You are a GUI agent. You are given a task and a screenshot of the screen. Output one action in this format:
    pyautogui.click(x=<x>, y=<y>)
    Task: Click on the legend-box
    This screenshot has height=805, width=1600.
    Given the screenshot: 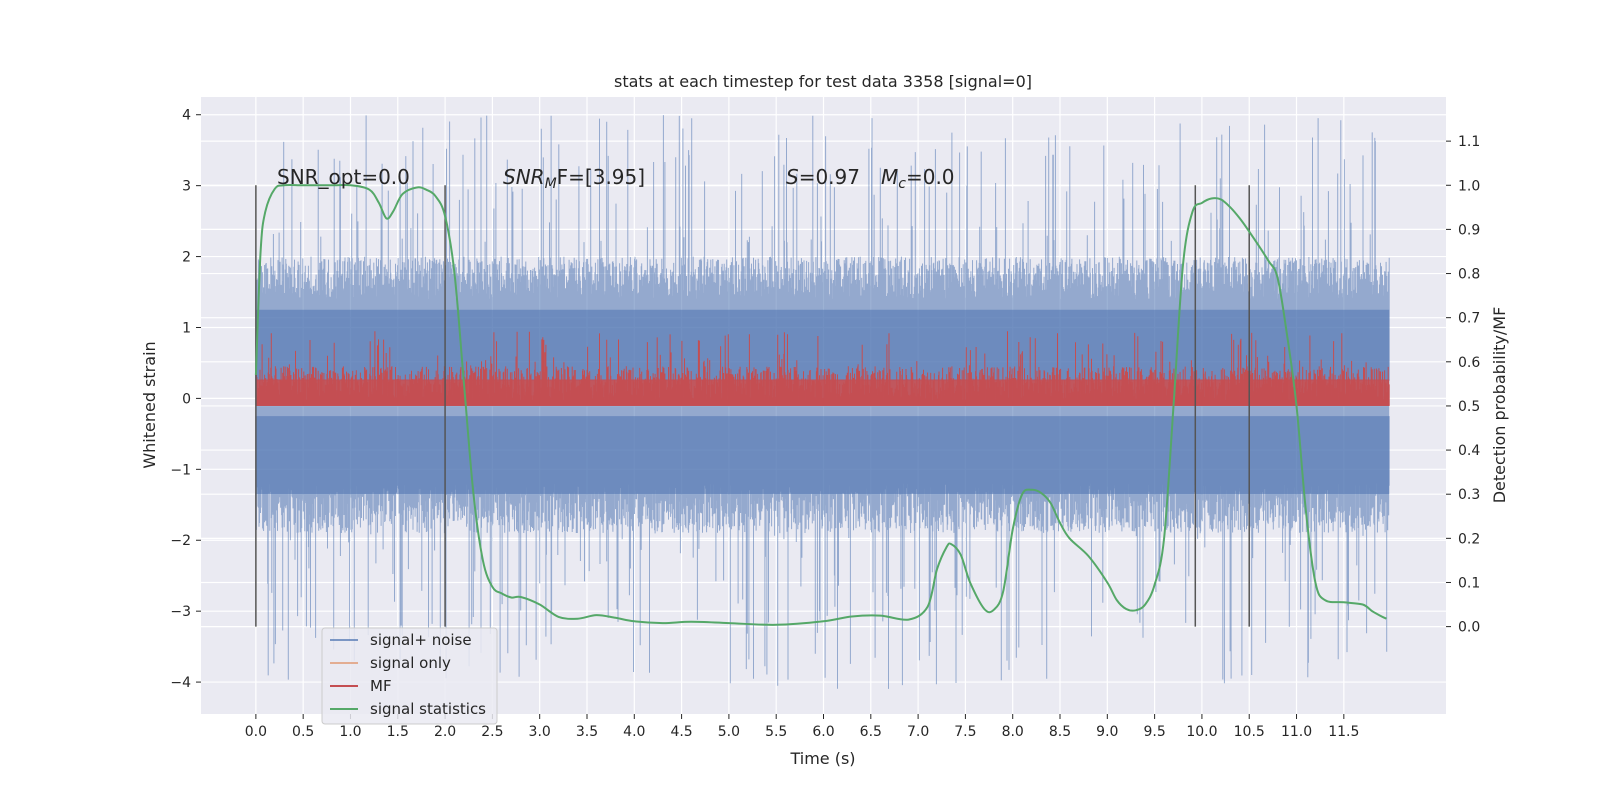 What is the action you would take?
    pyautogui.click(x=409, y=676)
    